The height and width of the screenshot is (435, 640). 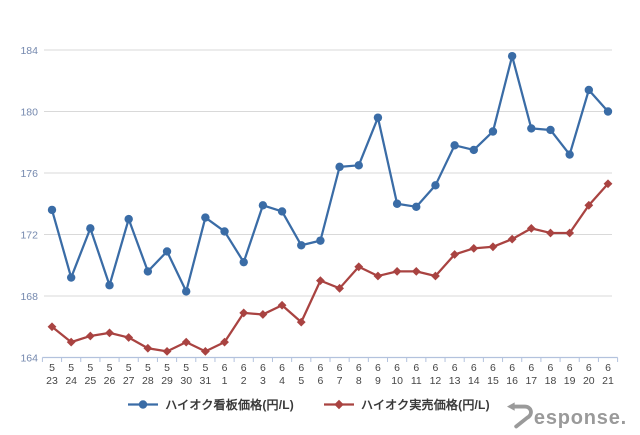 What do you see at coordinates (339, 404) in the screenshot?
I see `legend-marker-diamond-icon` at bounding box center [339, 404].